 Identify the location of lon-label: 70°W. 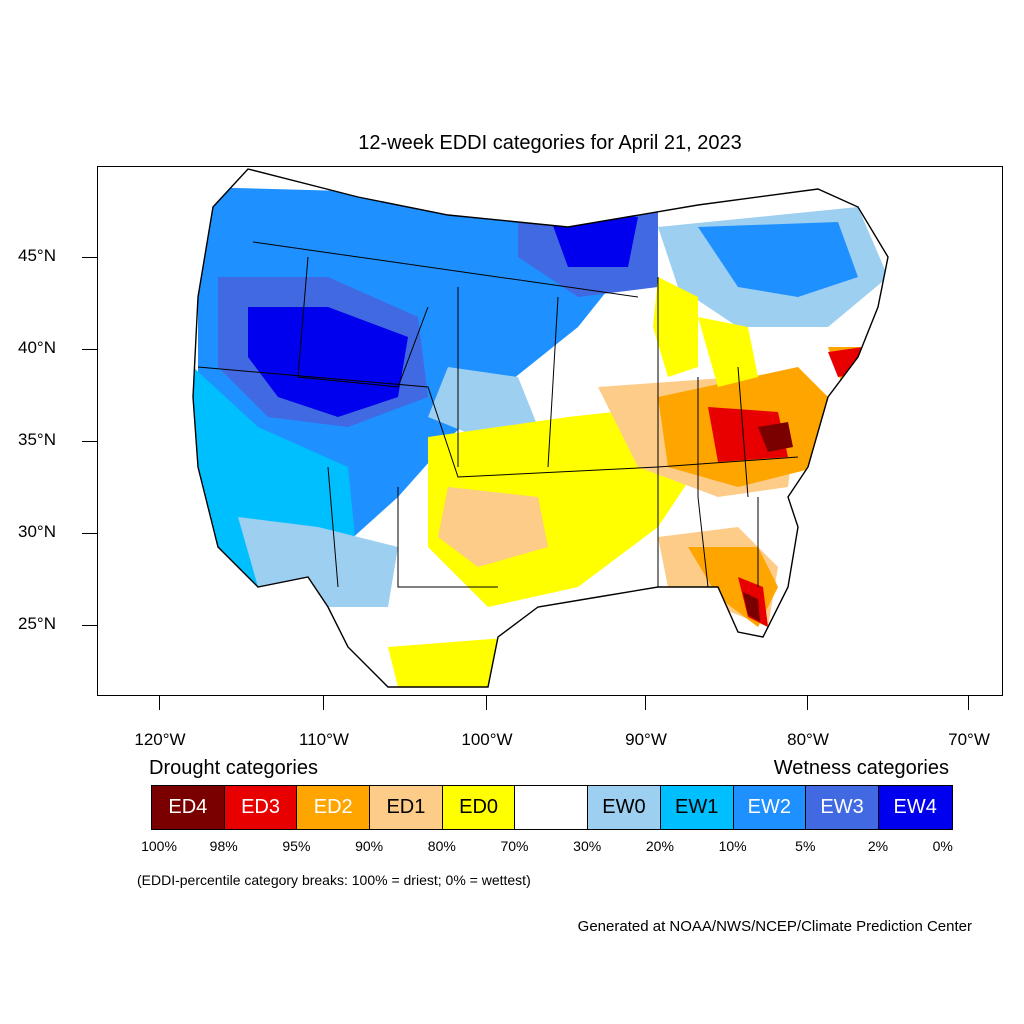
(969, 739).